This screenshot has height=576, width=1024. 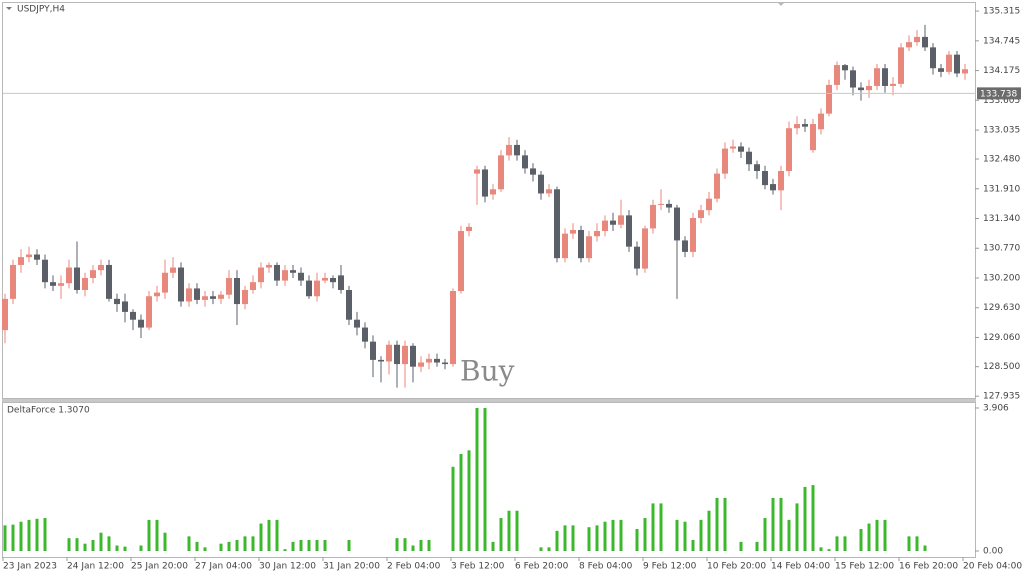 I want to click on x-tick-label: 16 Feb 20:00, so click(x=928, y=567).